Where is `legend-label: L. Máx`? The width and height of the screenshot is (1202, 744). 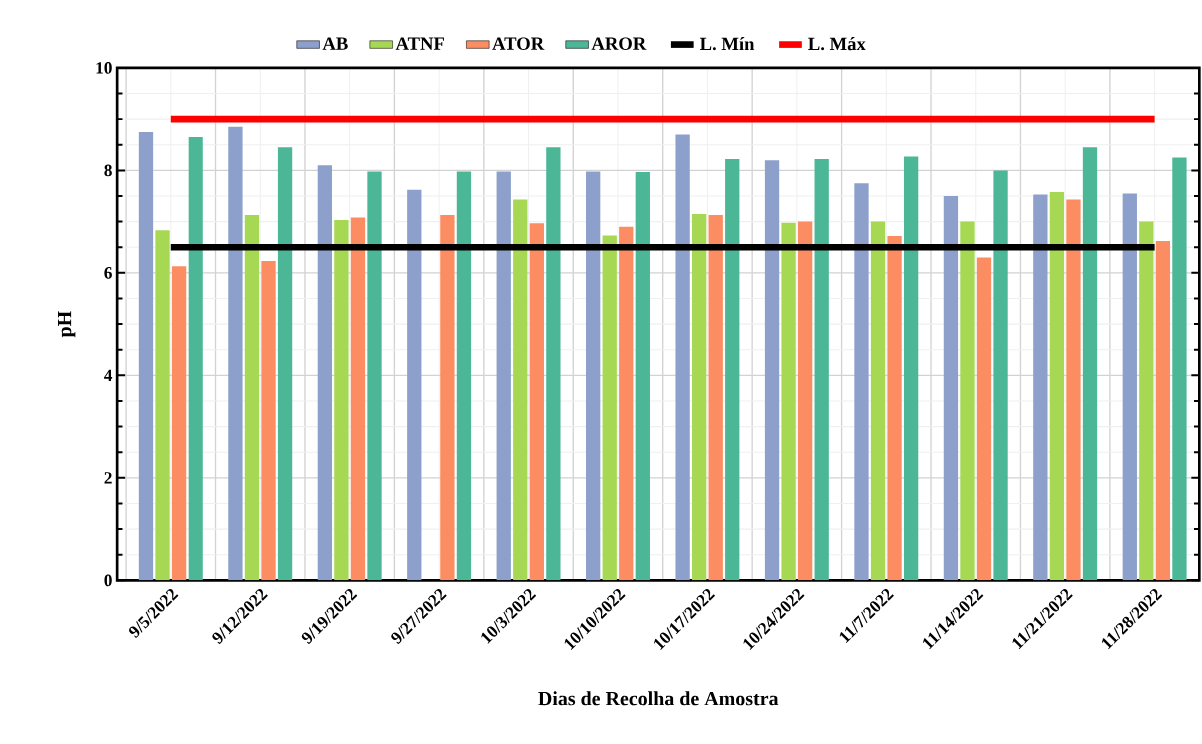
legend-label: L. Máx is located at coordinates (837, 44).